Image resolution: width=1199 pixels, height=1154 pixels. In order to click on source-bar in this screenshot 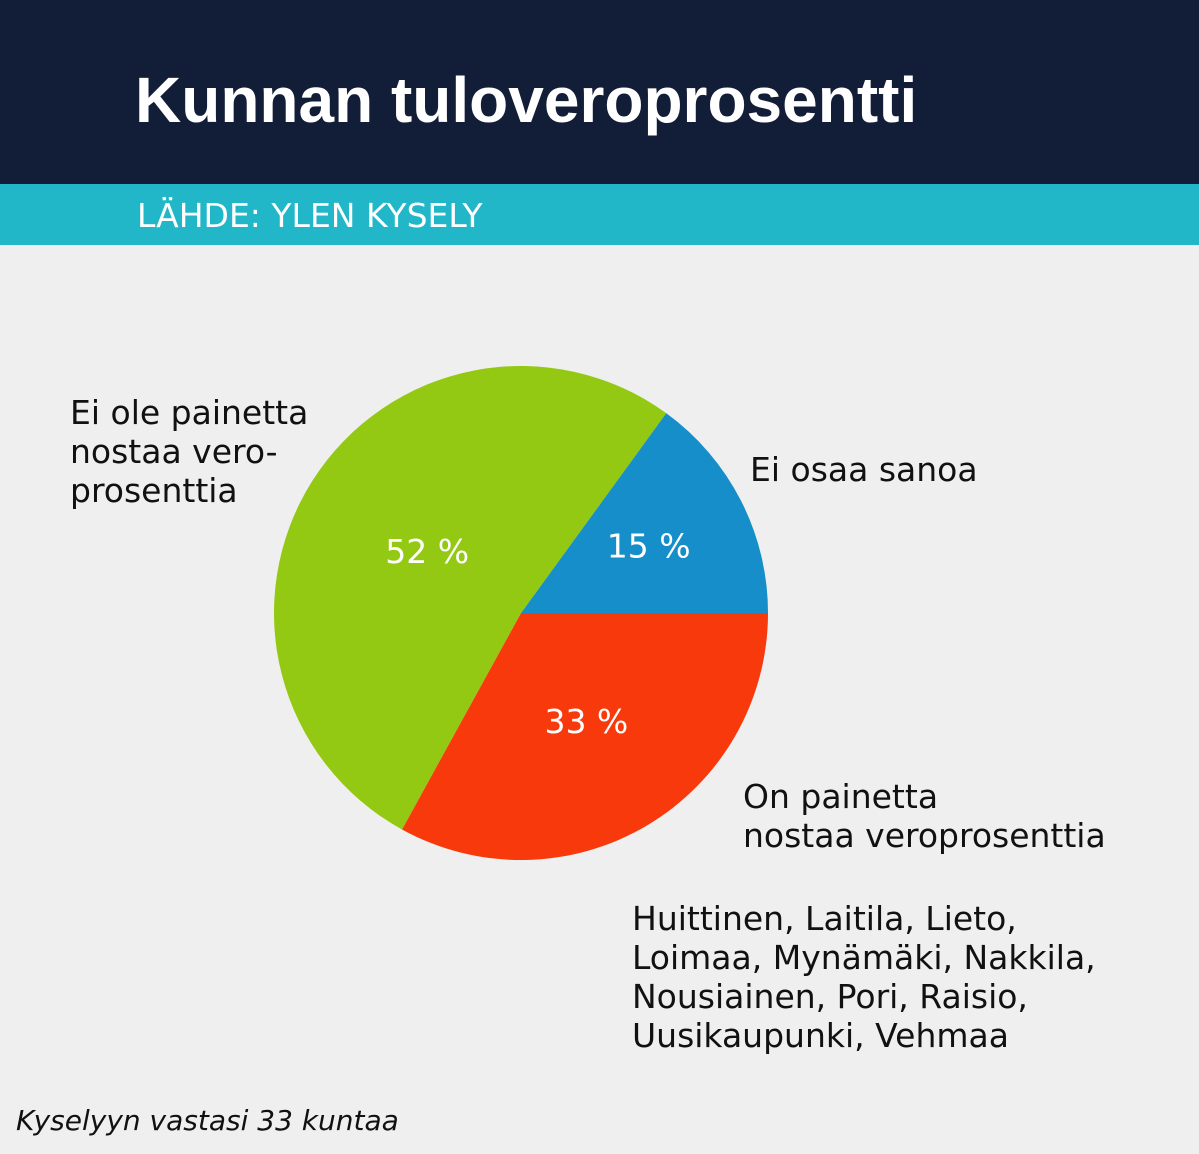, I will do `click(599, 214)`.